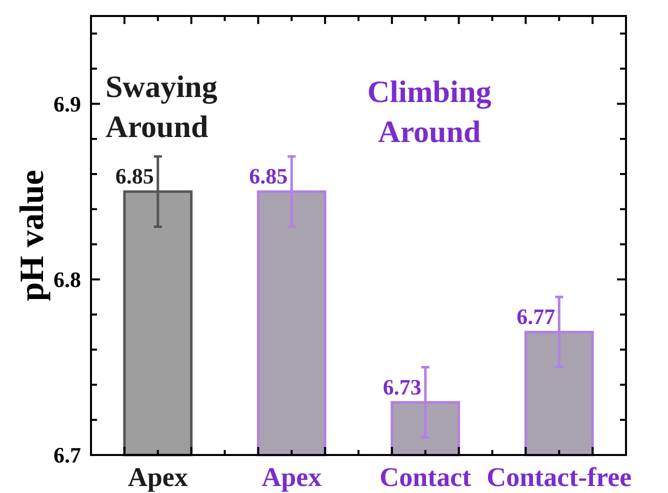  I want to click on y-axis-title: pH value, so click(32, 236).